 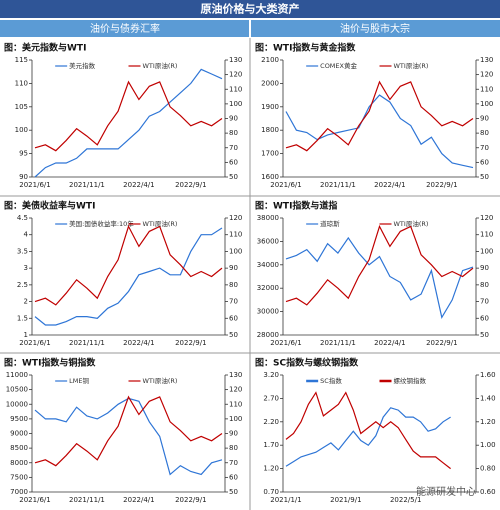 What do you see at coordinates (488, 422) in the screenshot?
I see `y2-tick-label: 1.20` at bounding box center [488, 422].